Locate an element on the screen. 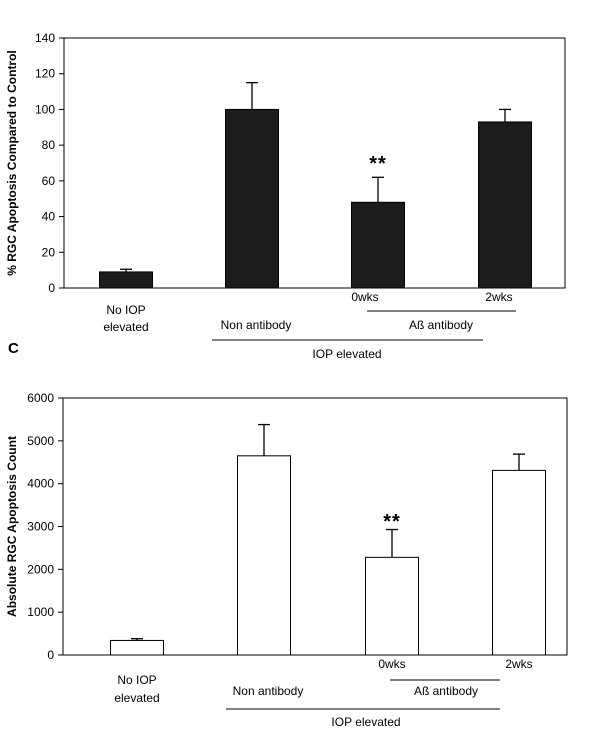 The height and width of the screenshot is (735, 592). y-tick-label: 120 is located at coordinates (45, 74).